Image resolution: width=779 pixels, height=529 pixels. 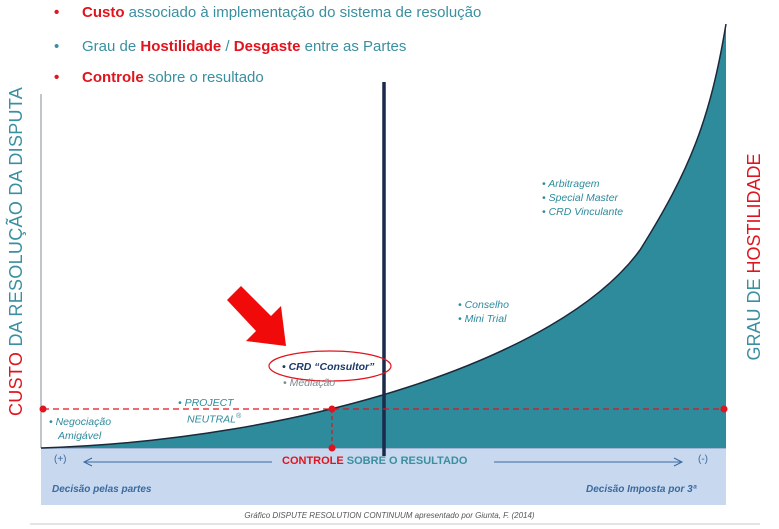 I want to click on control-band, so click(x=383, y=476).